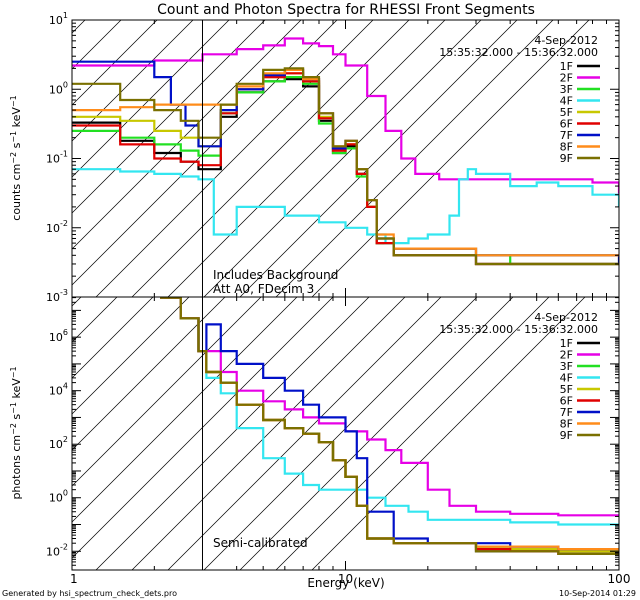 The height and width of the screenshot is (600, 640). I want to click on photons-time-range: 15:35:32.000 - 15:36:32.000, so click(518, 329).